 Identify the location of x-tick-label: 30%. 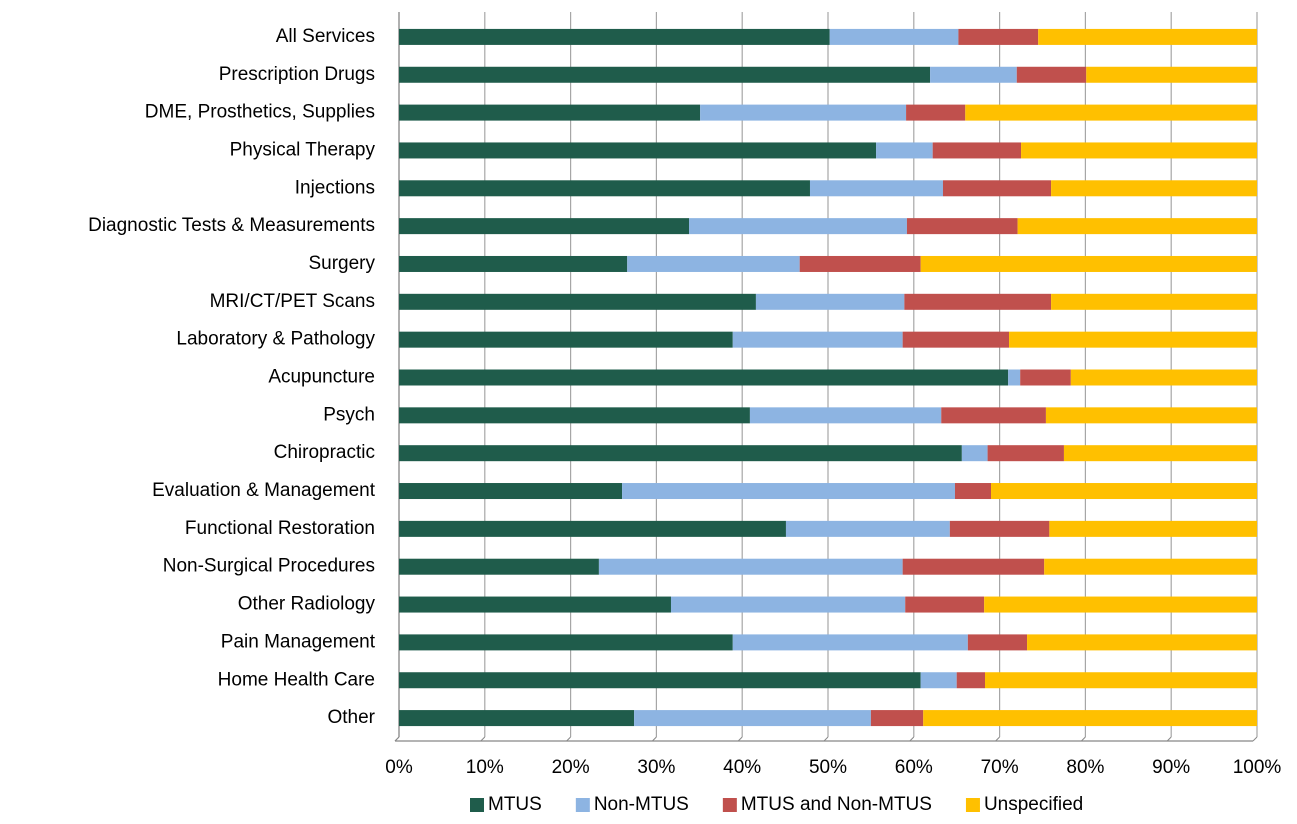
(656, 767).